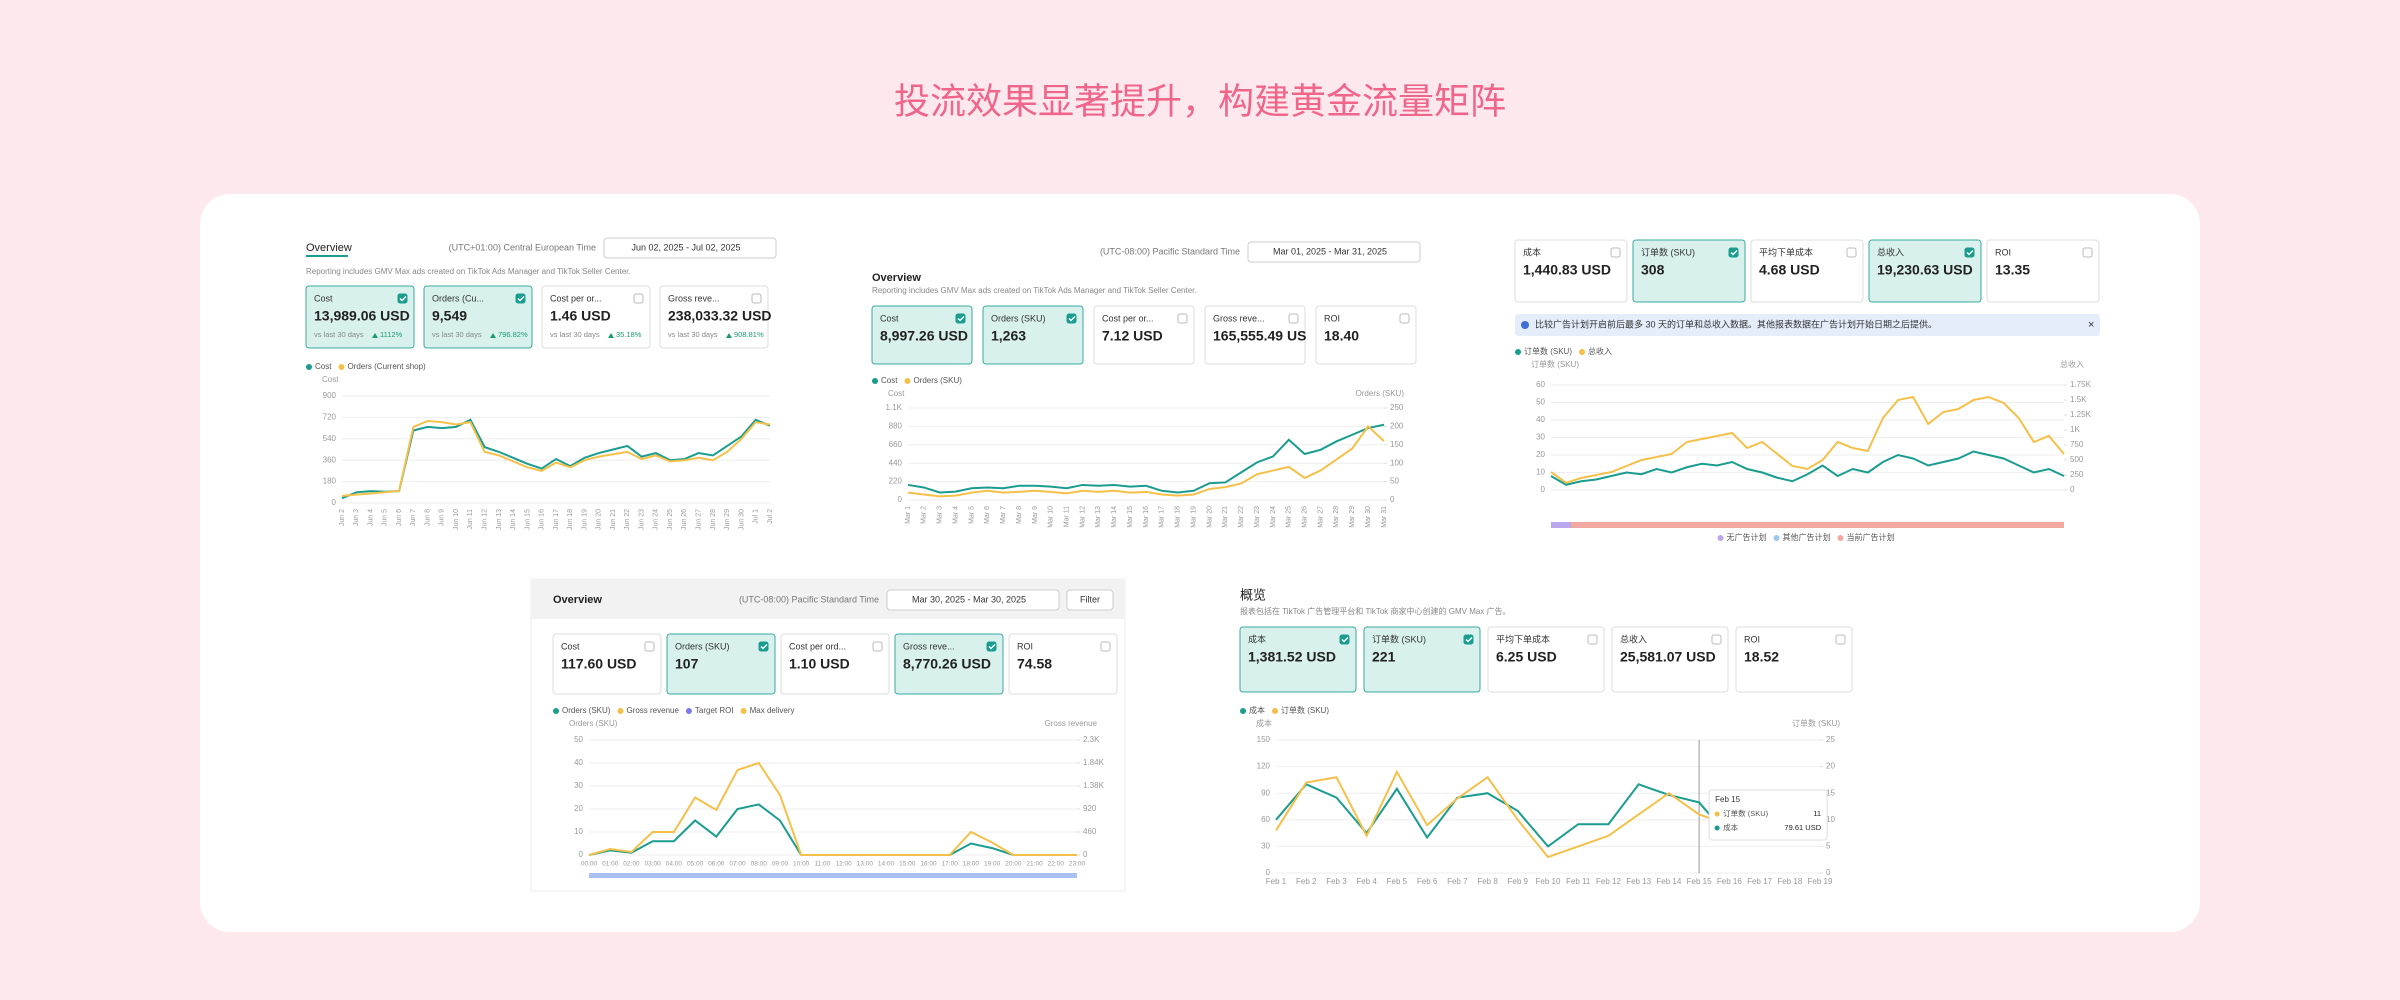 The width and height of the screenshot is (2400, 1000). What do you see at coordinates (1289, 517) in the screenshot?
I see `x-tick-label: Mar 25` at bounding box center [1289, 517].